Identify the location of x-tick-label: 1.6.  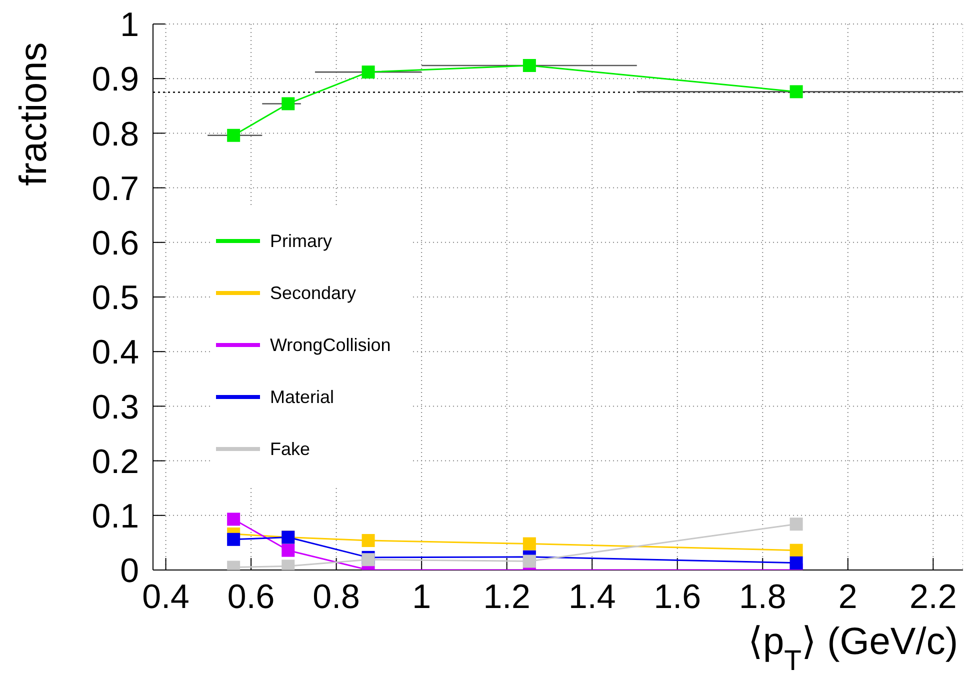
(677, 597).